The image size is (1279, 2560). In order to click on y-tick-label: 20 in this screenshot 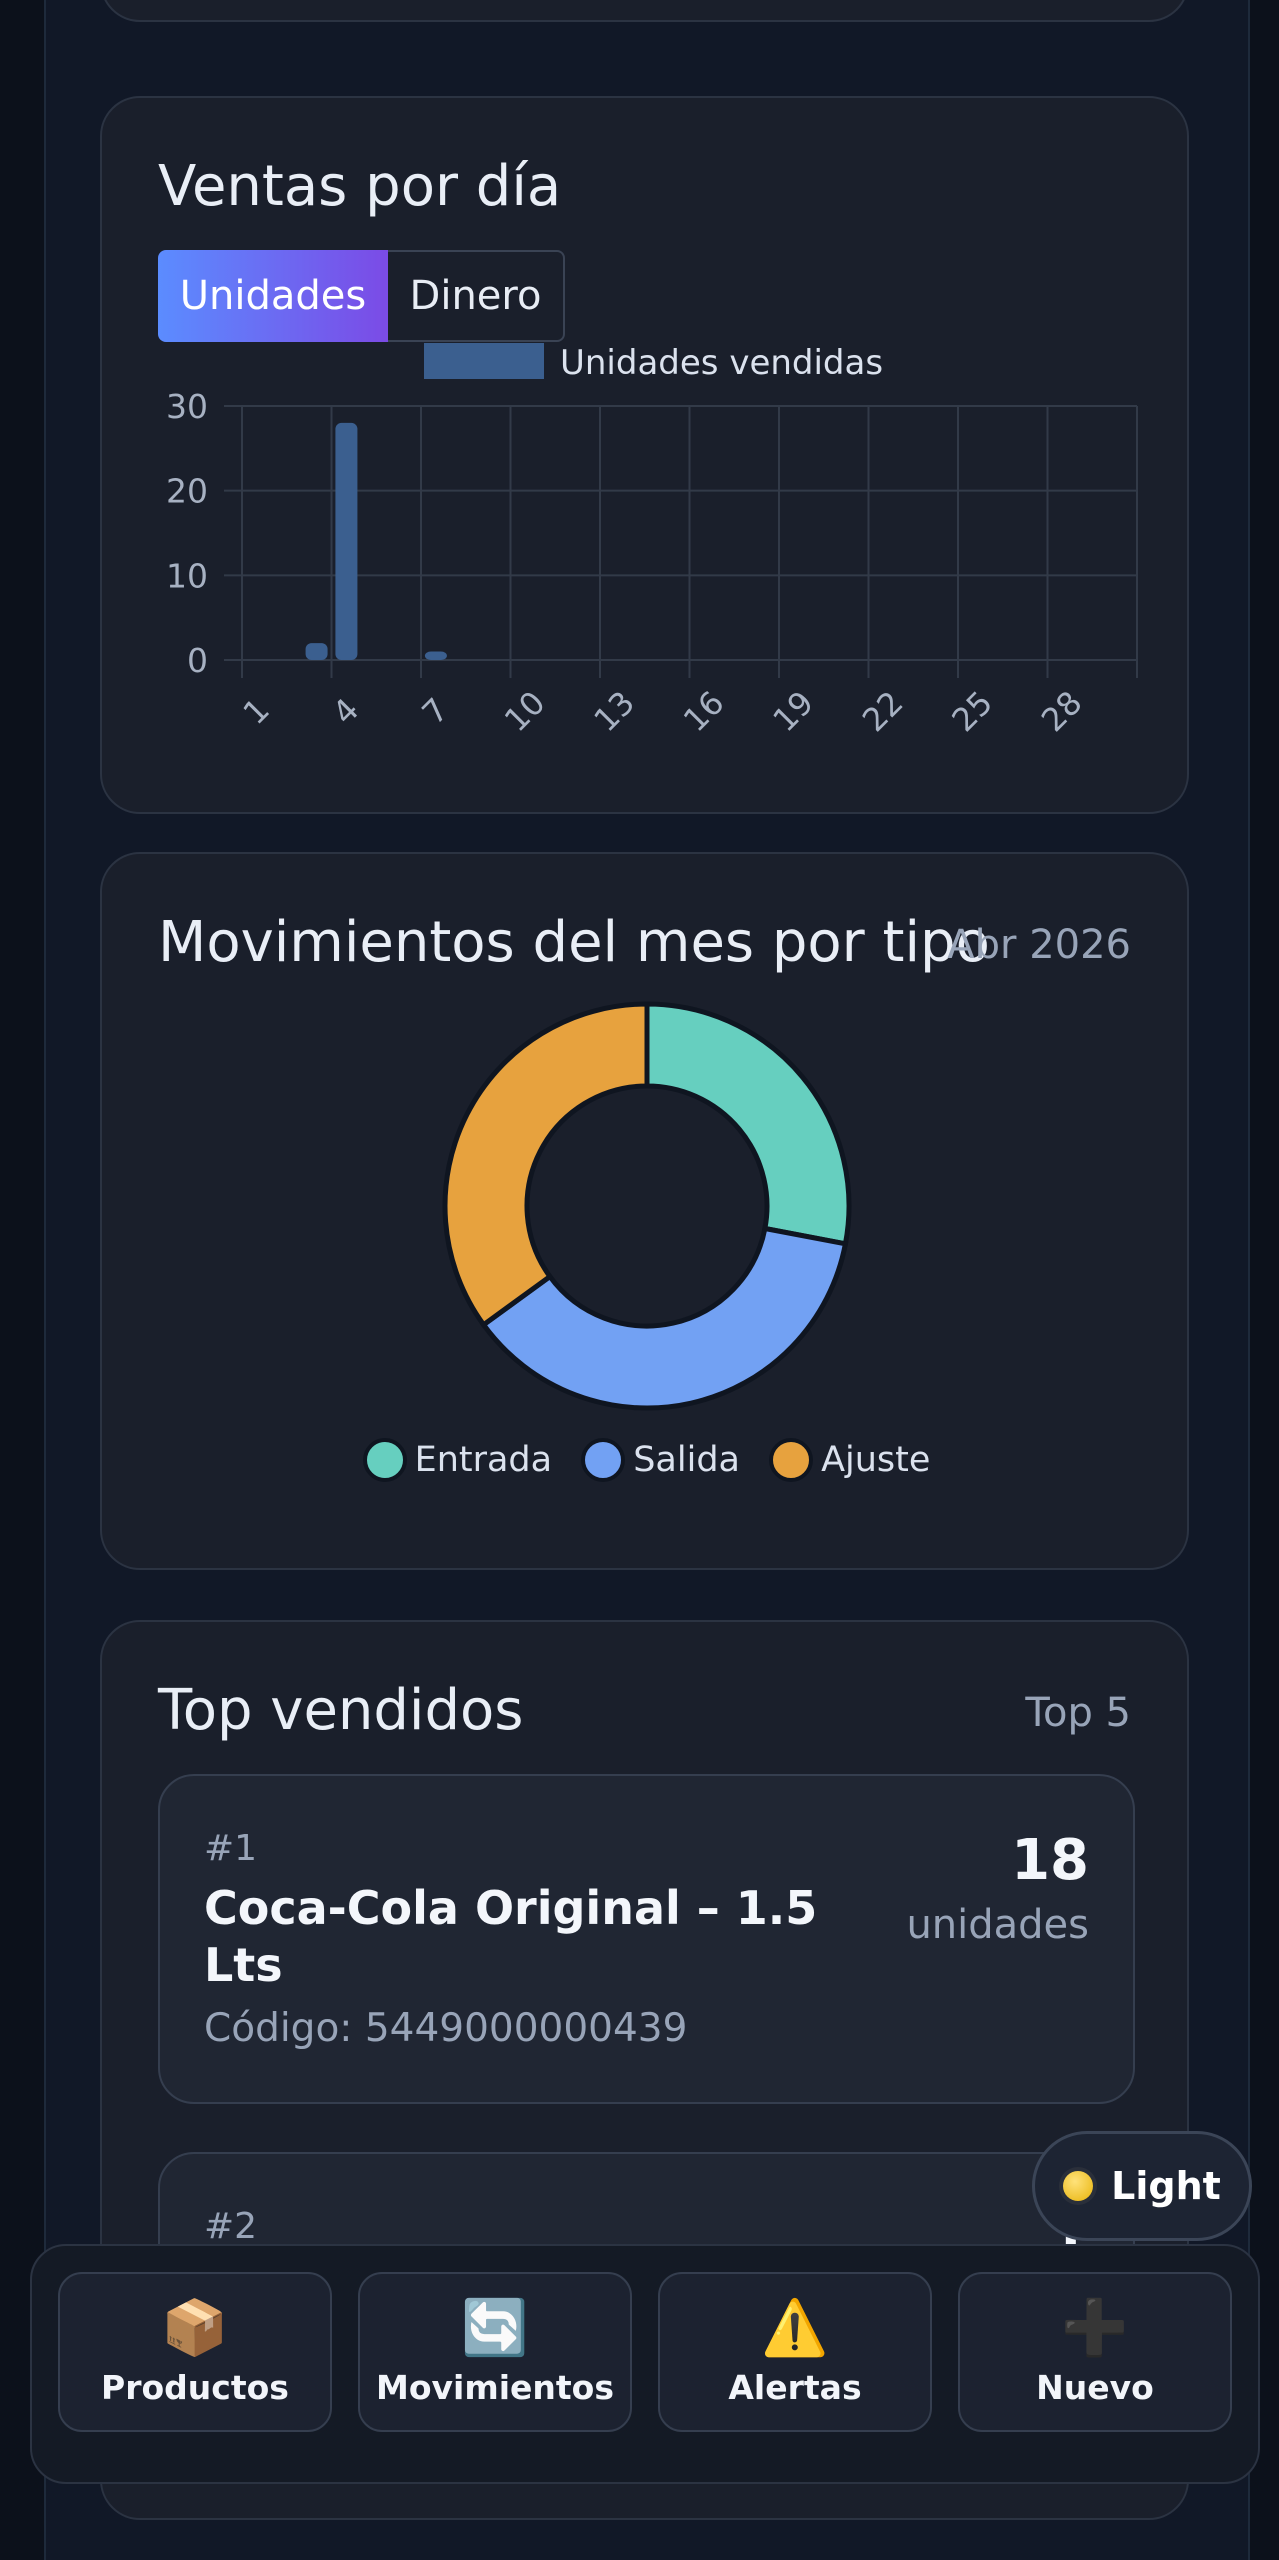, I will do `click(187, 491)`.